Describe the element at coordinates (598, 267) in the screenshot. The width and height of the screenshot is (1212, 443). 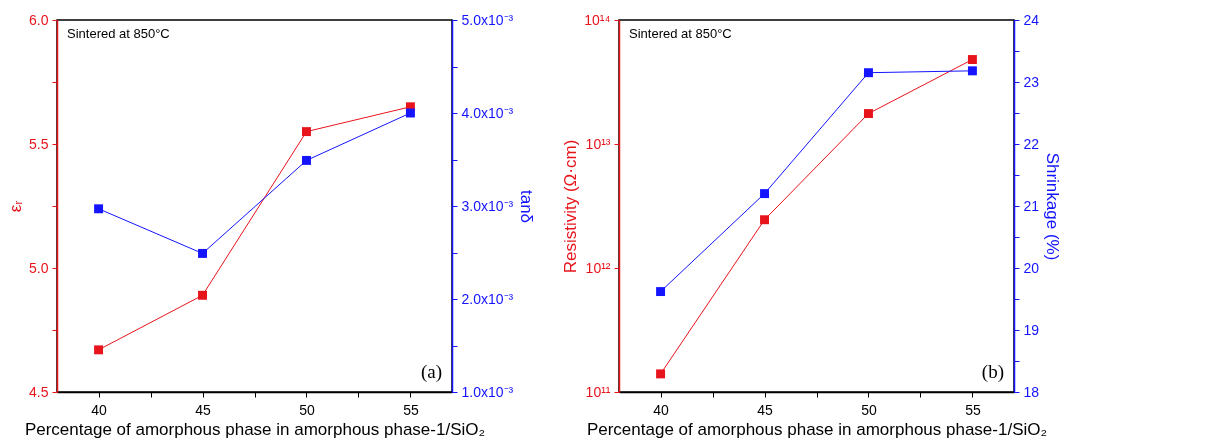
I see `y-tick-label: 10¹²` at that location.